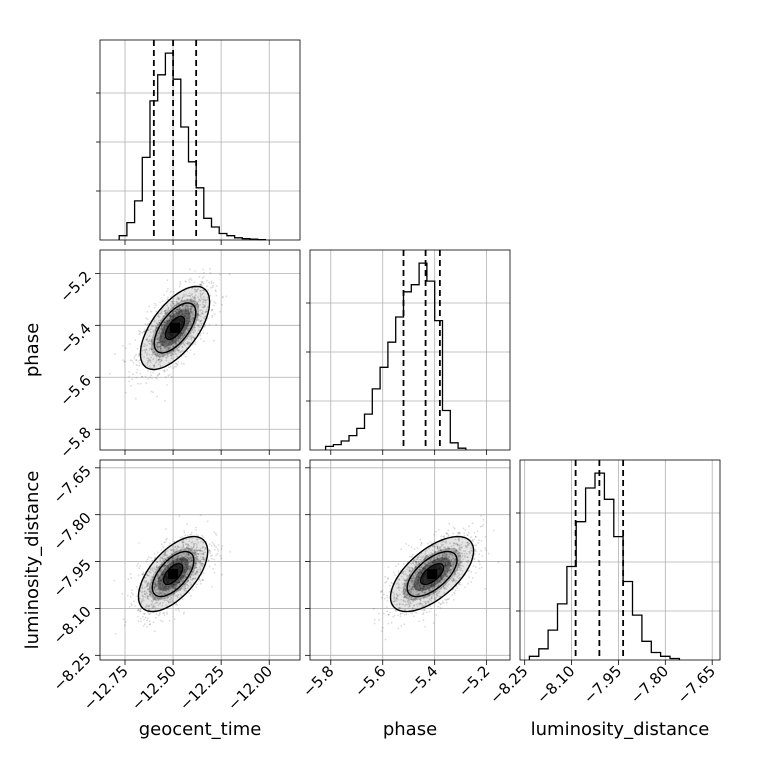 This screenshot has height=760, width=760. I want to click on y-tick-label-luminosity-distance: −8.10, so click(72, 625).